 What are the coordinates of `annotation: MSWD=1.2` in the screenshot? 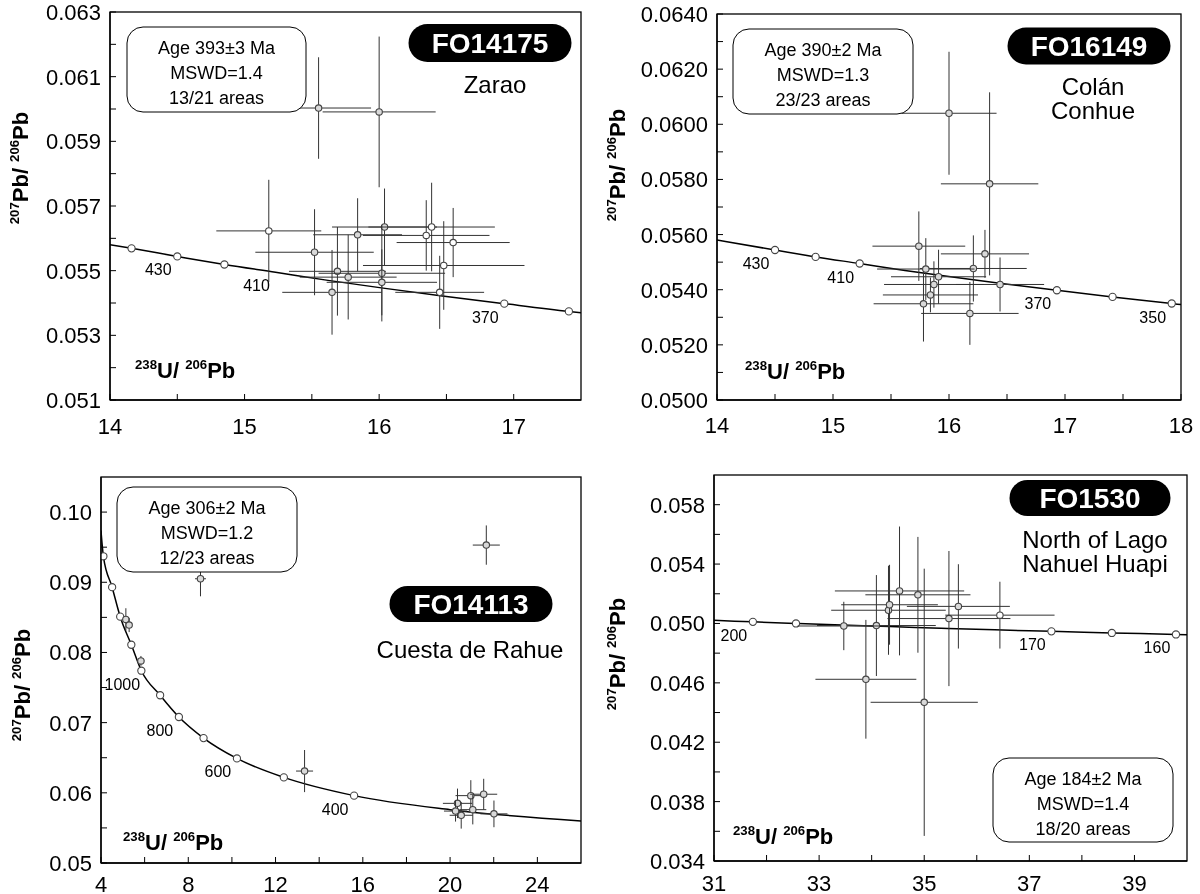 It's located at (207, 533).